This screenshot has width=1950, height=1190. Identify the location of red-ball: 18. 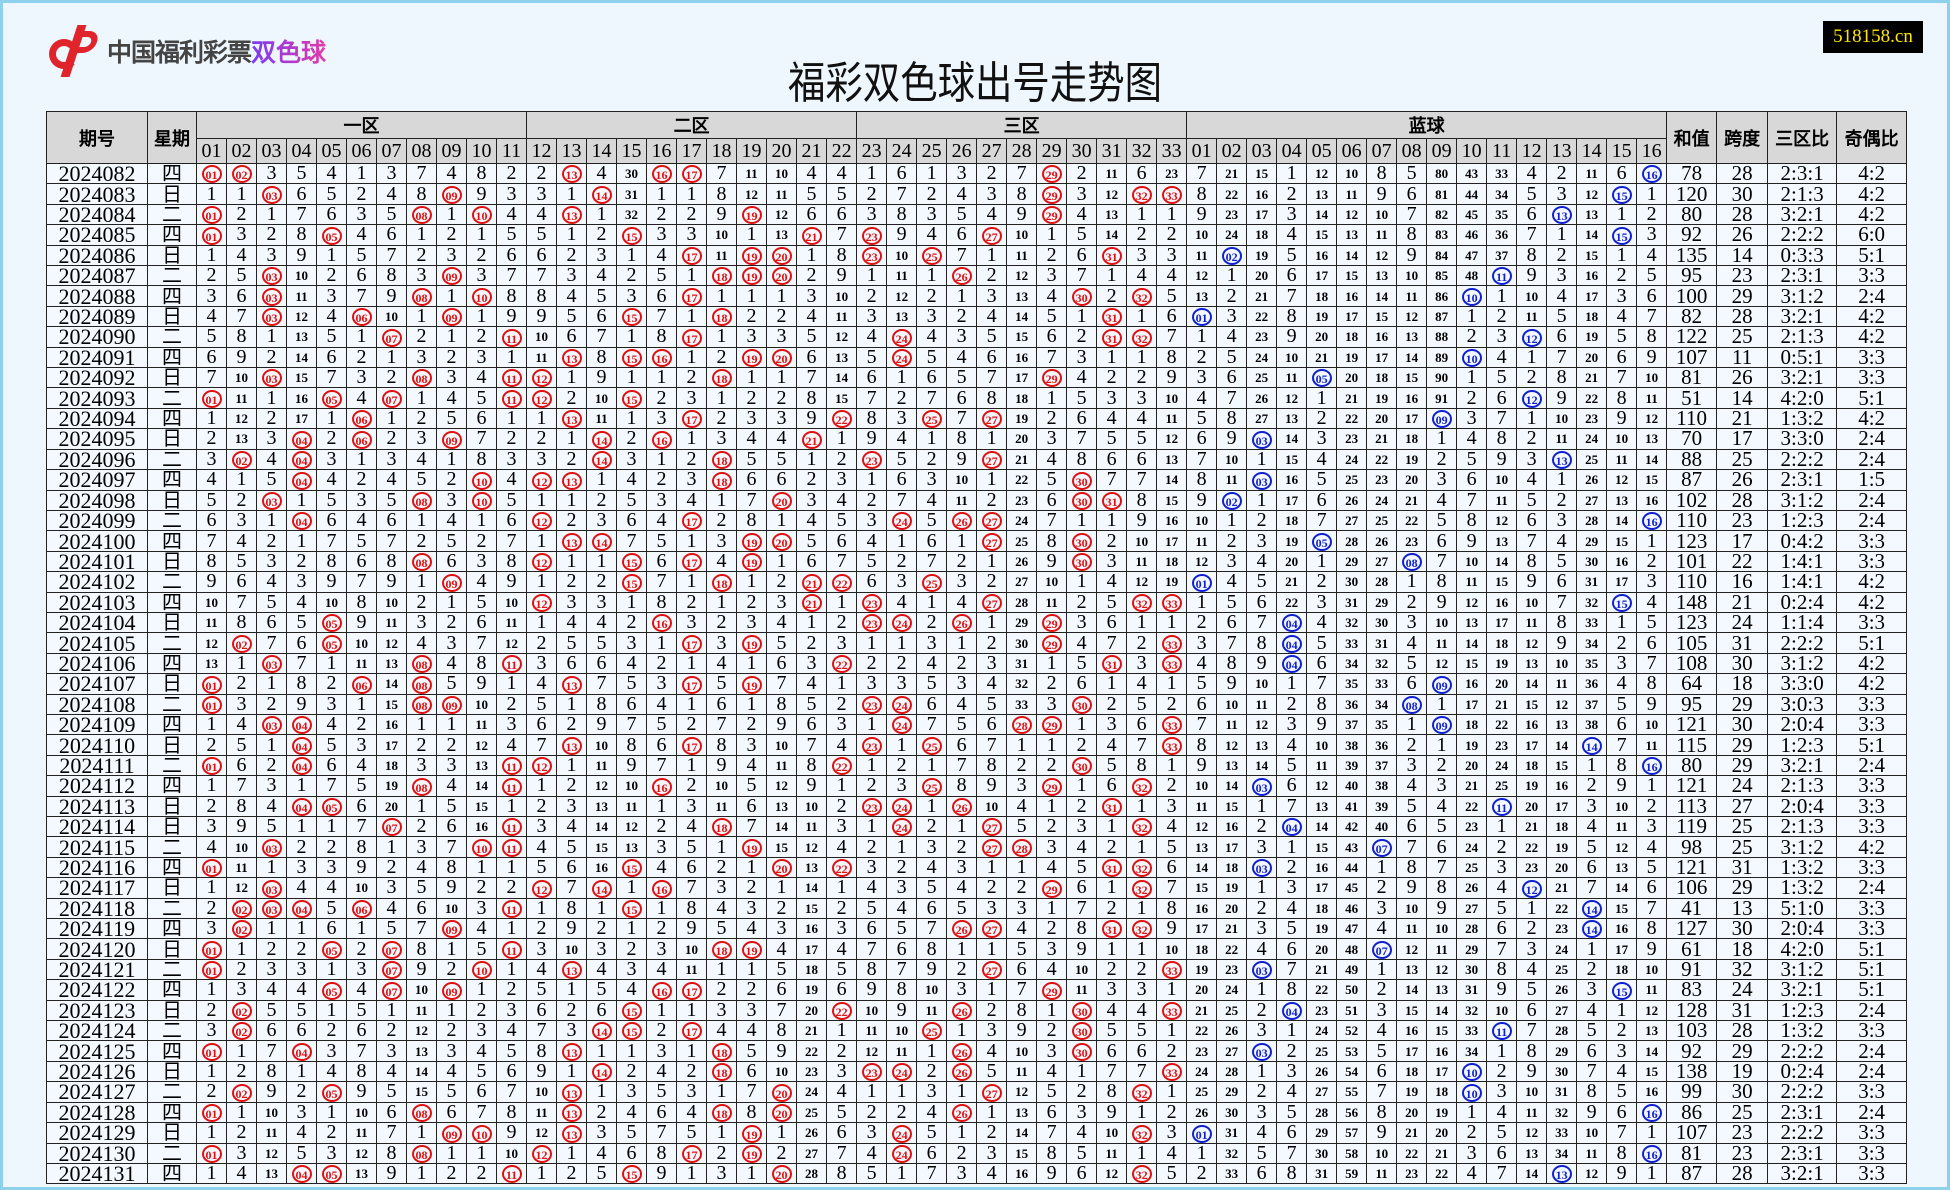
(721, 1113).